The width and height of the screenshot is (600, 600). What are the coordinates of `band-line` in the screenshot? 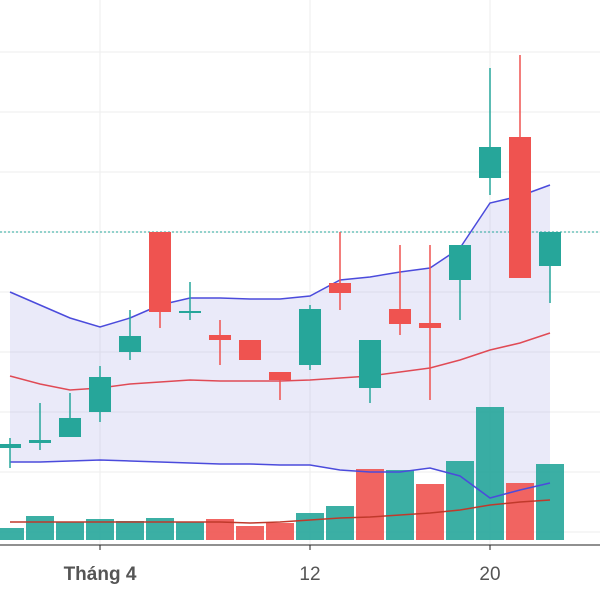 It's located at (280, 479).